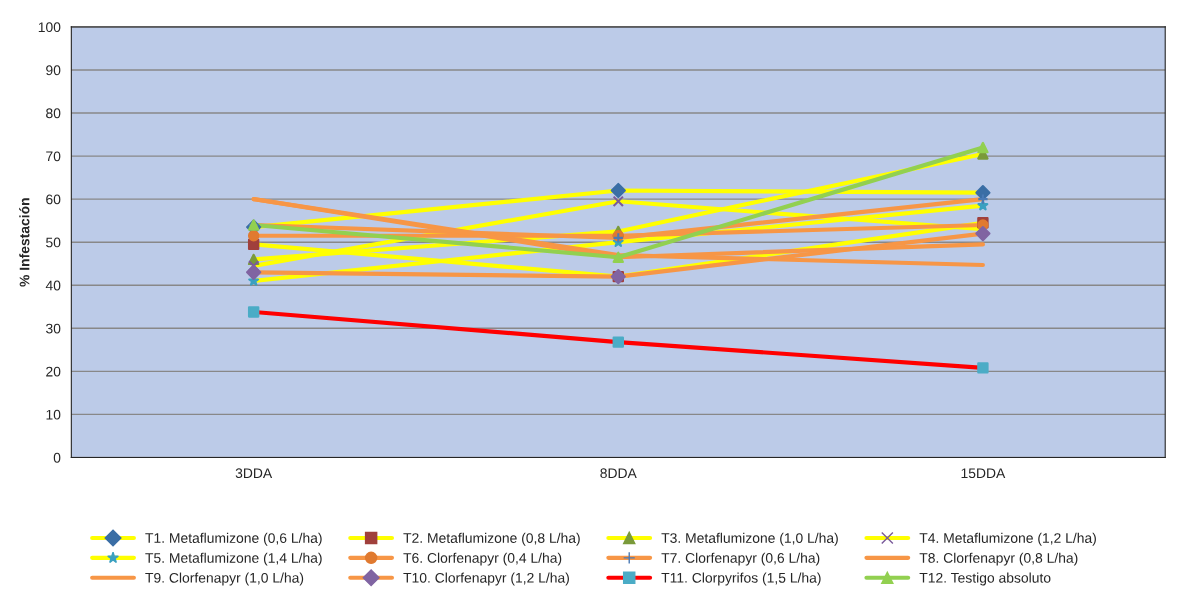 Image resolution: width=1189 pixels, height=598 pixels. Describe the element at coordinates (985, 579) in the screenshot. I see `legend-label: T12. Testigo absoluto` at that location.